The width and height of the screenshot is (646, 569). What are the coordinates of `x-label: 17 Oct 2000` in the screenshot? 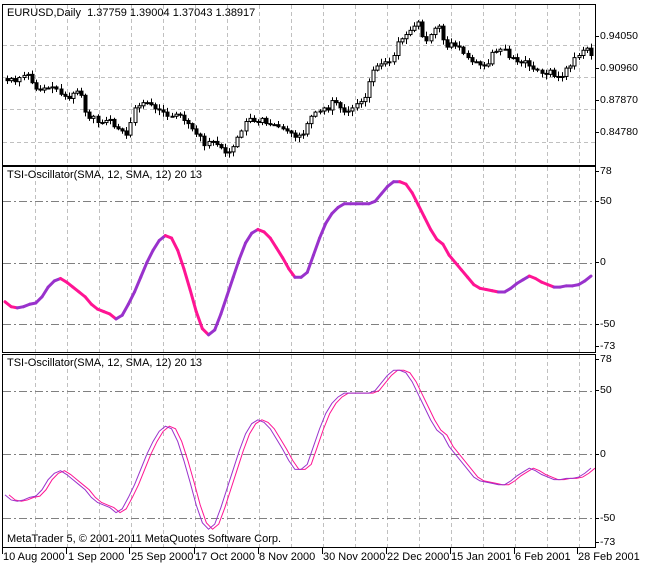 It's located at (225, 557).